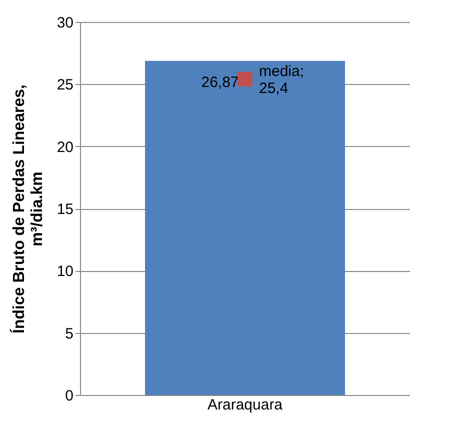 This screenshot has height=439, width=474. I want to click on y-tick-label: 20, so click(65, 147).